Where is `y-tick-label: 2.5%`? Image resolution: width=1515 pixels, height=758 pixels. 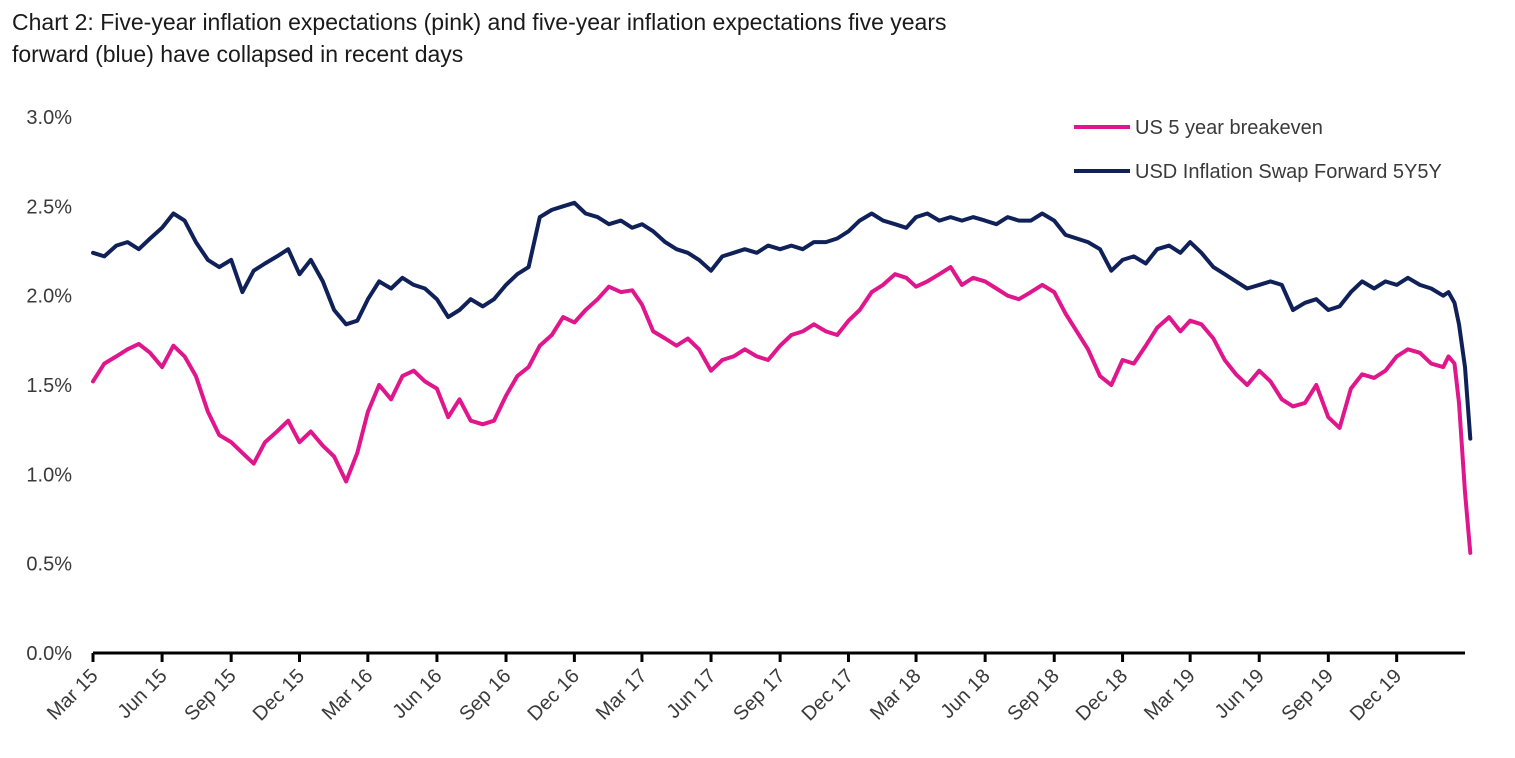 y-tick-label: 2.5% is located at coordinates (49, 207).